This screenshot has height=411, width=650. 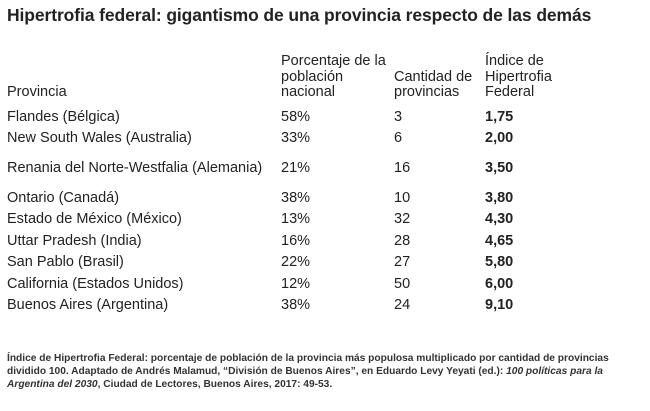 I want to click on cell-porcentaje: 33%, so click(x=296, y=138).